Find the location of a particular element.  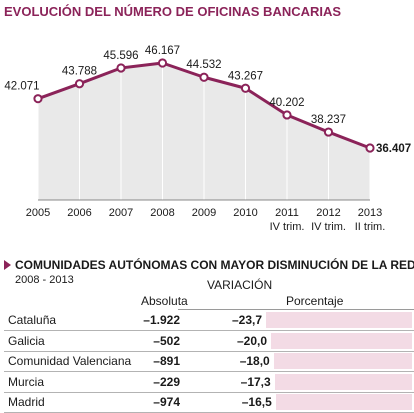

absolute-value: –974 is located at coordinates (166, 402).